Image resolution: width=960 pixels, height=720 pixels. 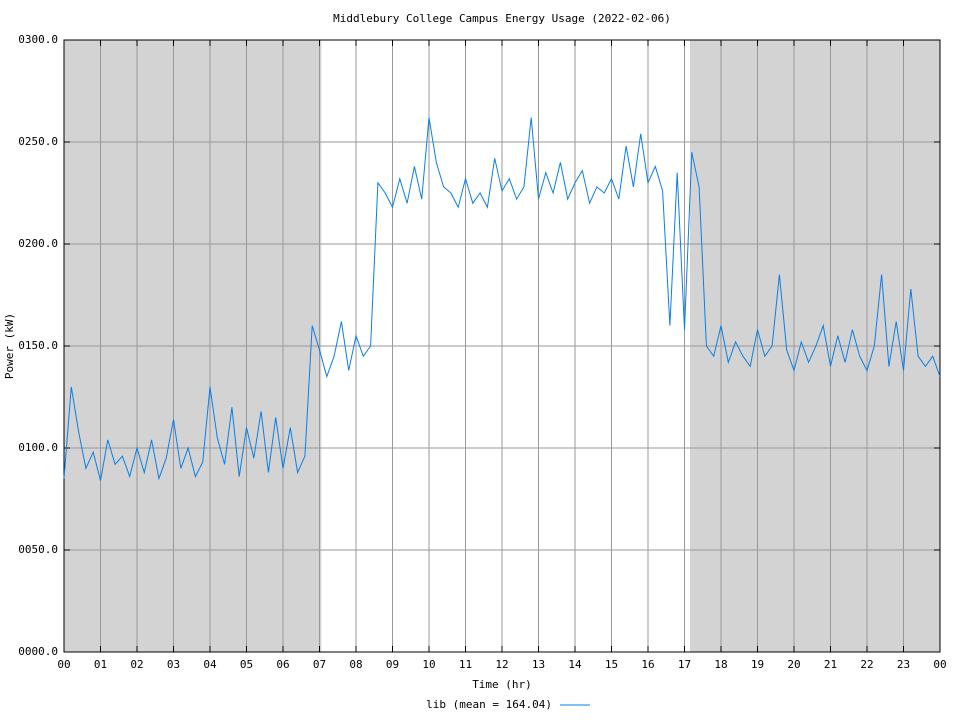 What do you see at coordinates (502, 684) in the screenshot?
I see `x-axis-label: Time (hr)` at bounding box center [502, 684].